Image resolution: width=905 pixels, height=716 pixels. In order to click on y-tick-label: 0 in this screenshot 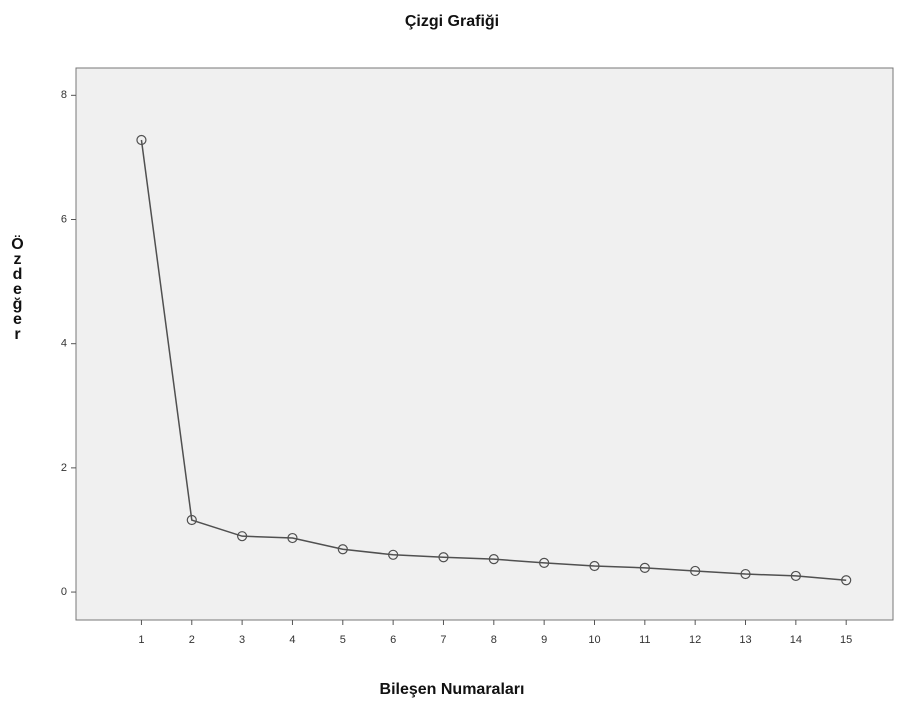, I will do `click(64, 592)`.